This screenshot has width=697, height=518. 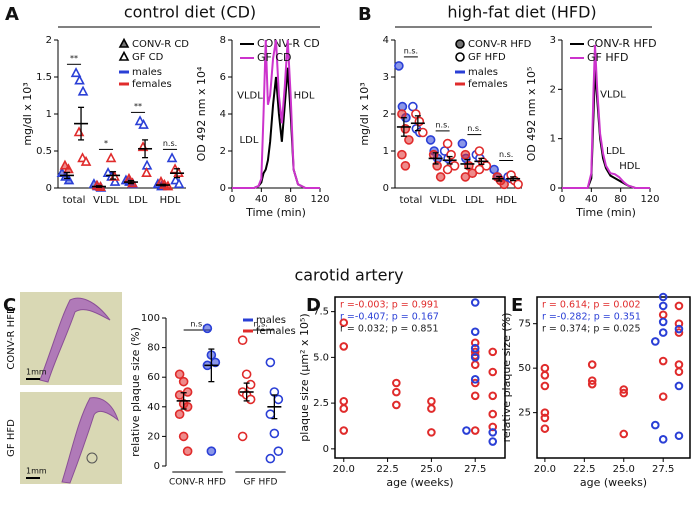 What do you see at coordinates (275, 212) in the screenshot?
I see `x-axis-label: Time (min)` at bounding box center [275, 212].